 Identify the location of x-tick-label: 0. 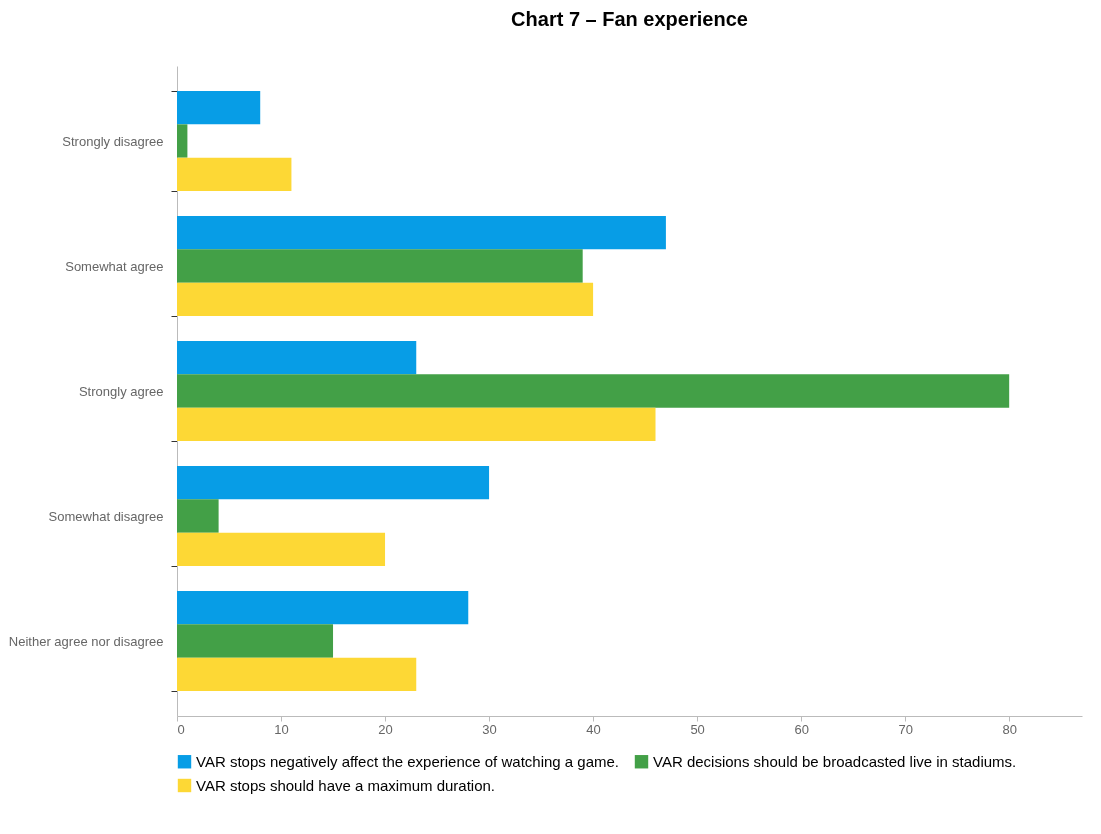
(181, 729).